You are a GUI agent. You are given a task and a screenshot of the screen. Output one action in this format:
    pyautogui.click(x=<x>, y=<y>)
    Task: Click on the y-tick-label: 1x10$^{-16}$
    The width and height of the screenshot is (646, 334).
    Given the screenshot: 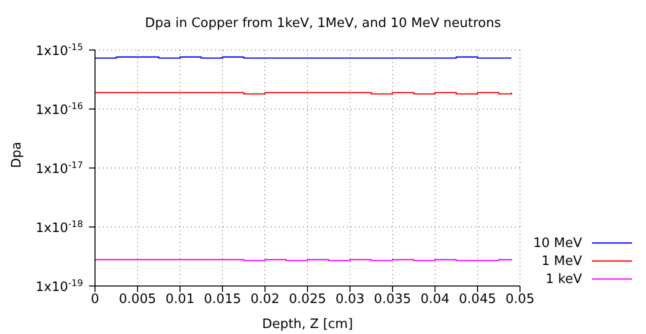 What is the action you would take?
    pyautogui.click(x=60, y=110)
    